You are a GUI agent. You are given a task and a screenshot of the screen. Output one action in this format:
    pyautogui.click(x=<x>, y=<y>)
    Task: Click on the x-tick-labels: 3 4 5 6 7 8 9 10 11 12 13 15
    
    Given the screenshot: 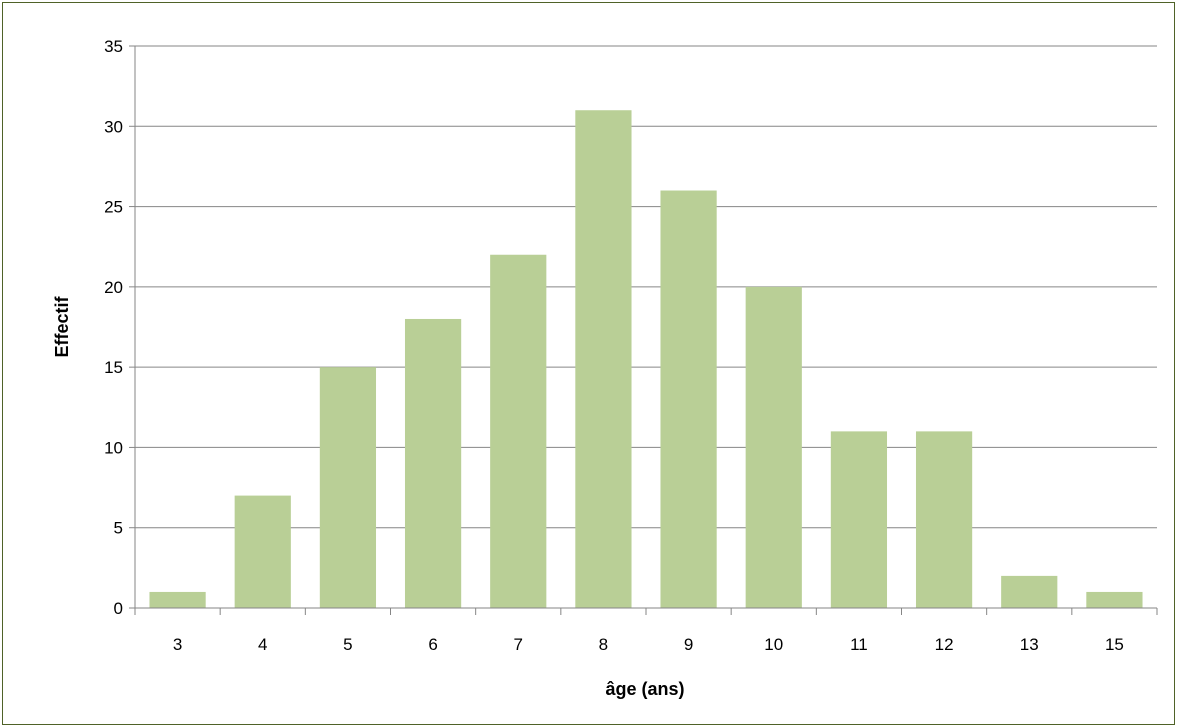 What is the action you would take?
    pyautogui.click(x=648, y=644)
    